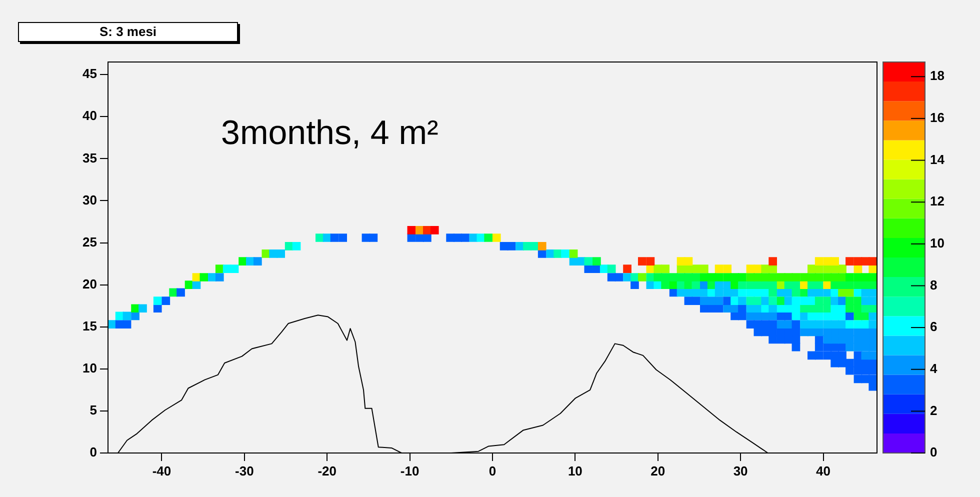  Describe the element at coordinates (89, 158) in the screenshot. I see `y-tick-label: 35` at that location.